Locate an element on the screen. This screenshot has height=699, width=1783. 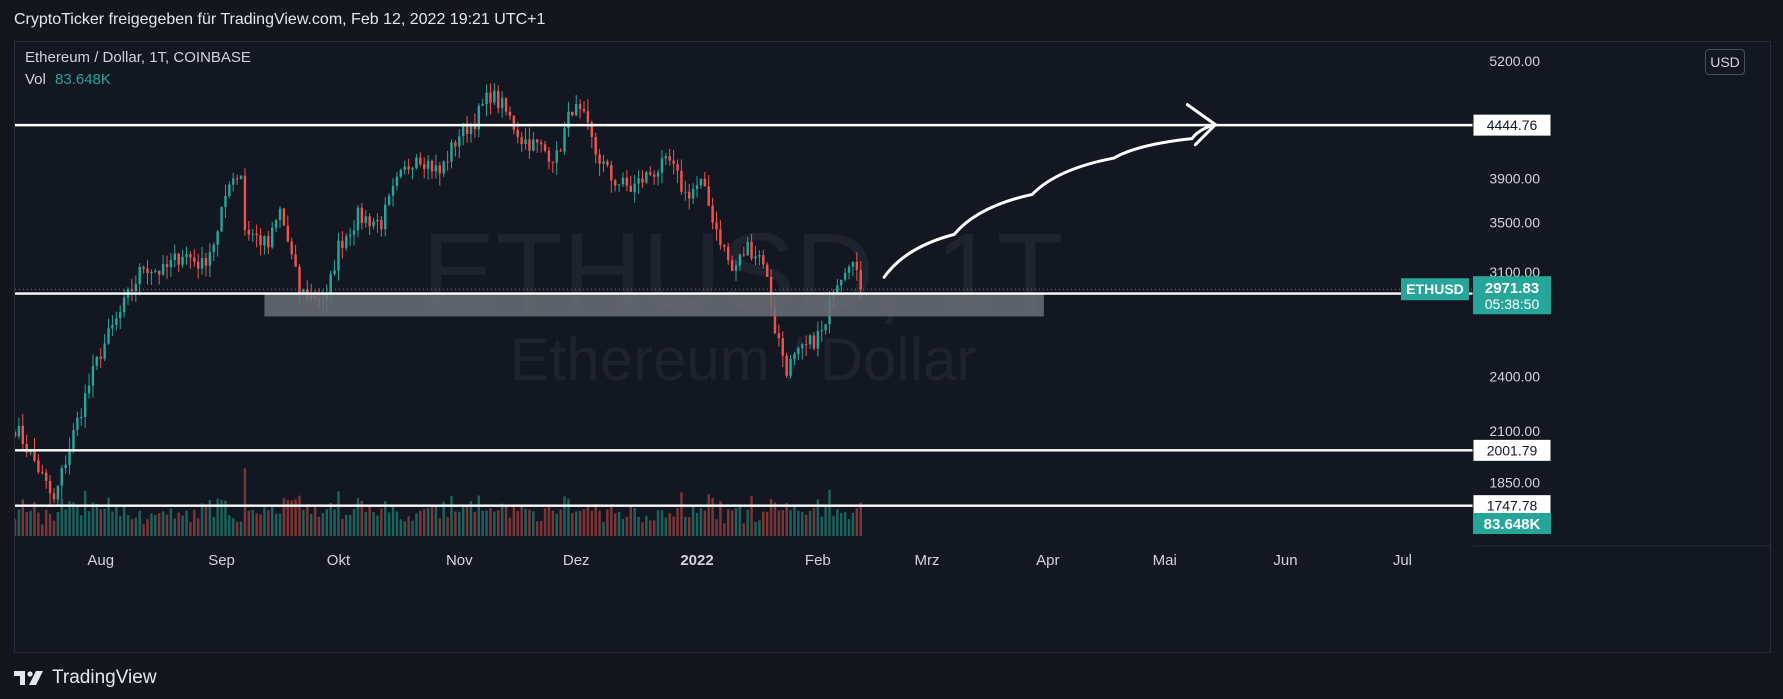
arrow-annotation-layer is located at coordinates (1049, 191).